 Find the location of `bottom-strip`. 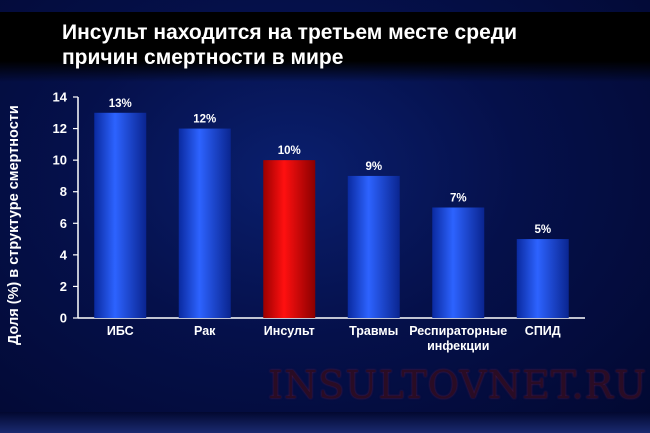

bottom-strip is located at coordinates (325, 422).